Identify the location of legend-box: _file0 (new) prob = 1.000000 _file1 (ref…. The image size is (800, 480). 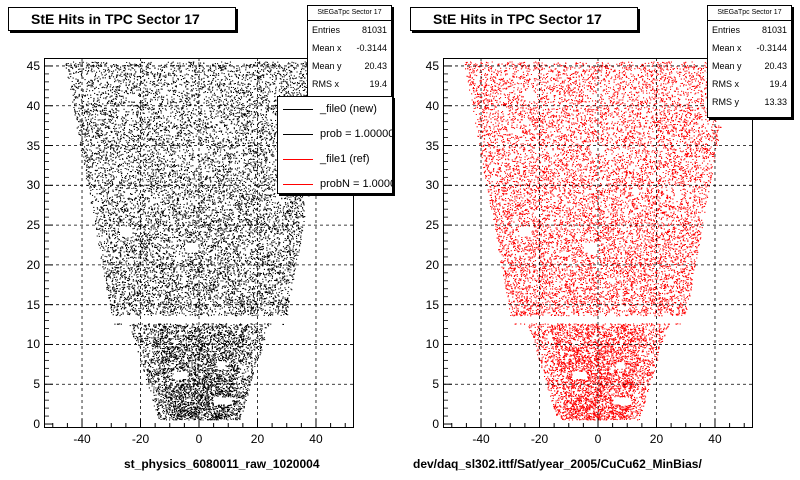
(335, 145).